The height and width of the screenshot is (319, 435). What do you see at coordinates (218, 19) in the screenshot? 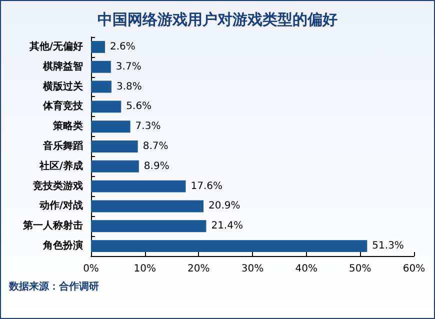
I see `chart-title: 中国网络游戏用户对游戏类型的偏好` at bounding box center [218, 19].